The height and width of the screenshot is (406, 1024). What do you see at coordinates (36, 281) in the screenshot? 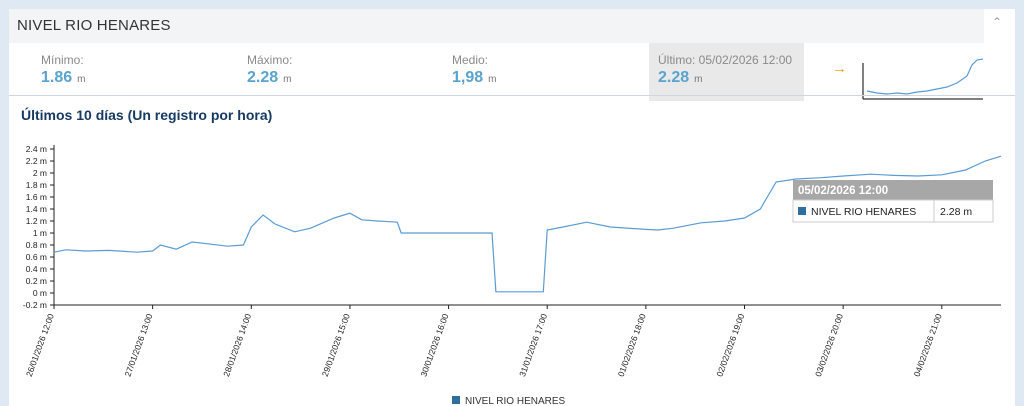
I see `y-tick-label: 0.2 m` at bounding box center [36, 281].